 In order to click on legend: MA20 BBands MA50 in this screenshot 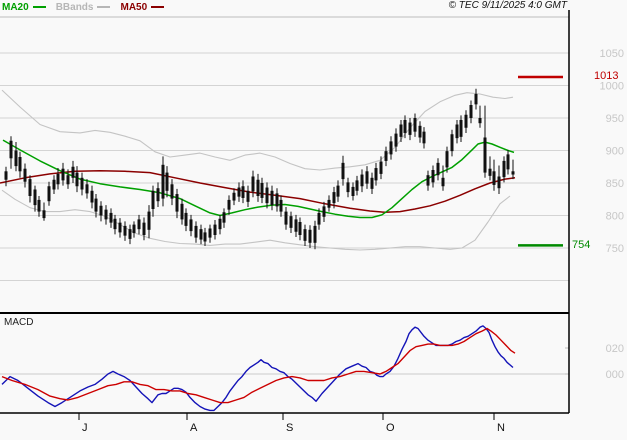, I will do `click(83, 7)`.